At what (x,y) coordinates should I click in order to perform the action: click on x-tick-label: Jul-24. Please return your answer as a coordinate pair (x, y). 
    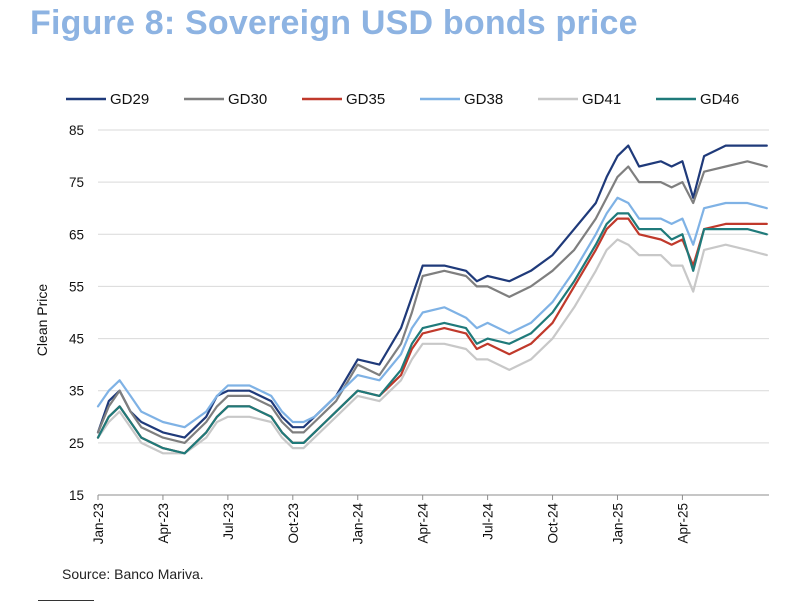
    Looking at the image, I should click on (488, 521).